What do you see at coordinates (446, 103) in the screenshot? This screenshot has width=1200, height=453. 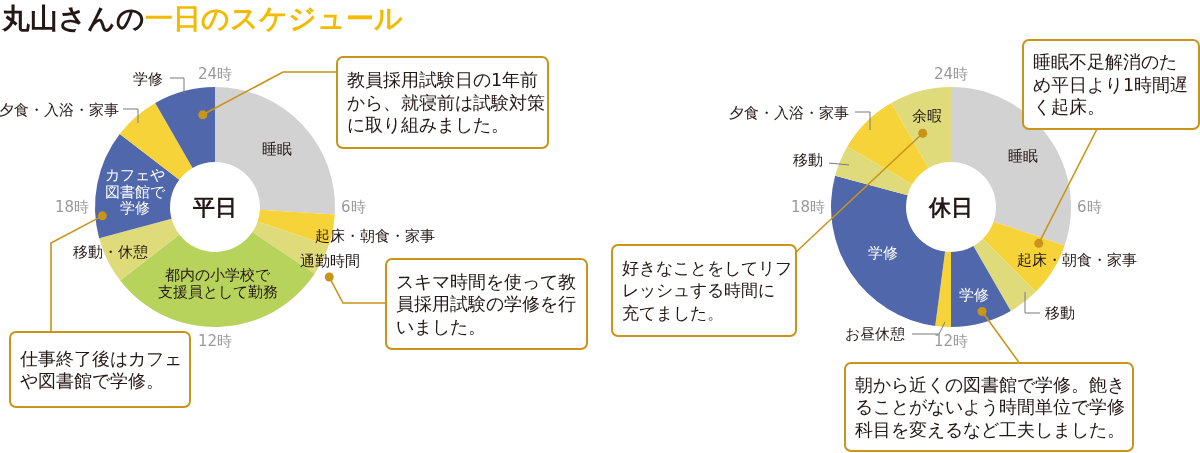 I see `callout-text: 教員採用試験日の1年前から、就寝前は試験対策に取り組みました。` at bounding box center [446, 103].